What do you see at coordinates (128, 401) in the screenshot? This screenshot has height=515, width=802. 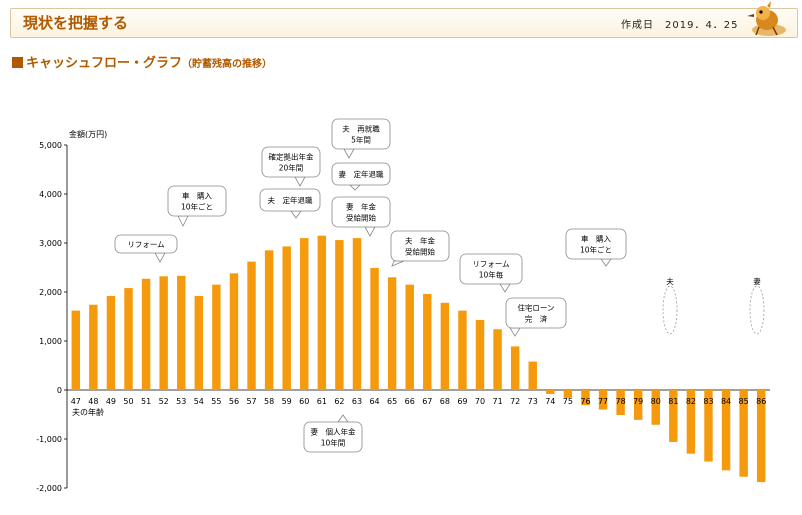 I see `x-tick-label: 50` at bounding box center [128, 401].